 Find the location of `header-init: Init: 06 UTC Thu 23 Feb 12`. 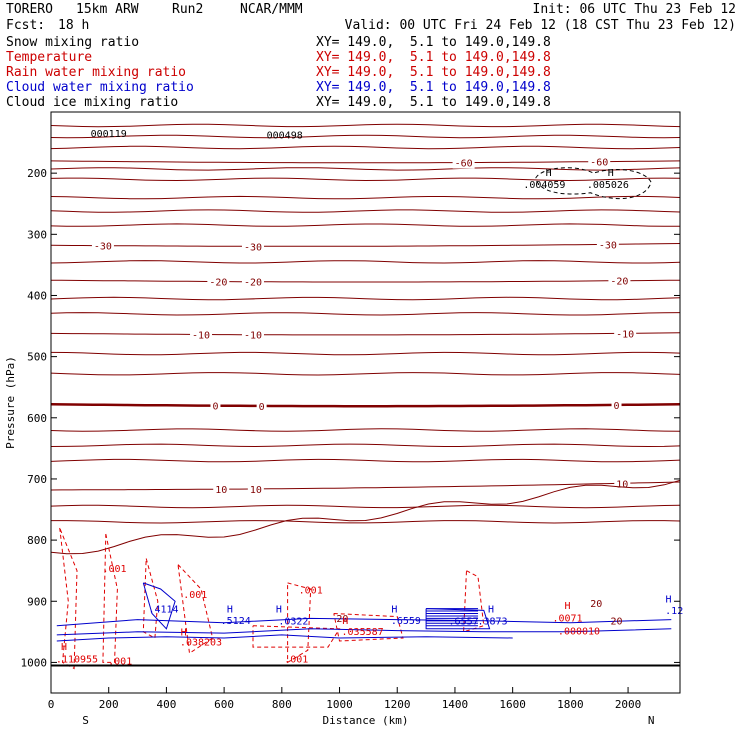

header-init: Init: 06 UTC Thu 23 Feb 12 is located at coordinates (634, 9).